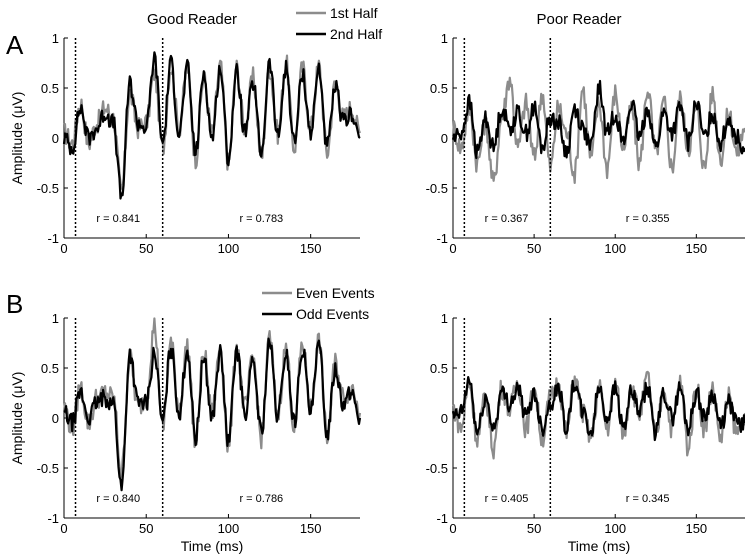  I want to click on series-line-even-events, so click(212, 397).